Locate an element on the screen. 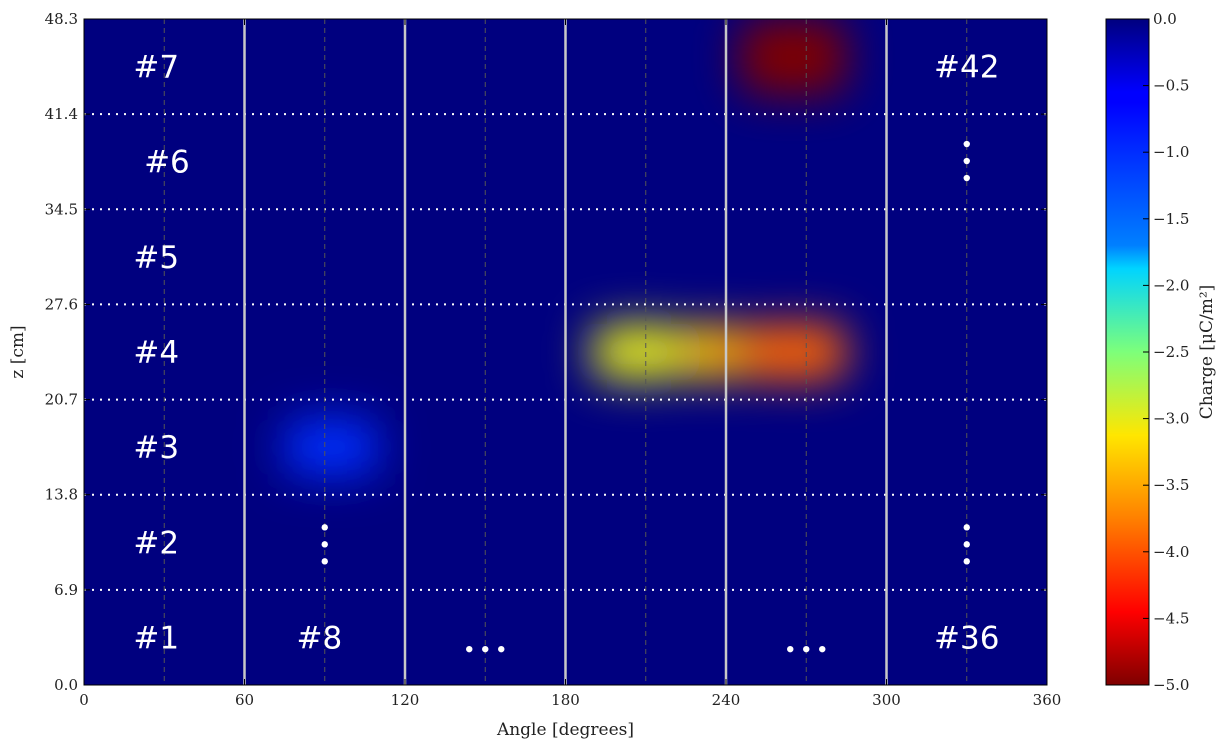 The image size is (1229, 745). y-tick-label: 13.8 is located at coordinates (61, 495).